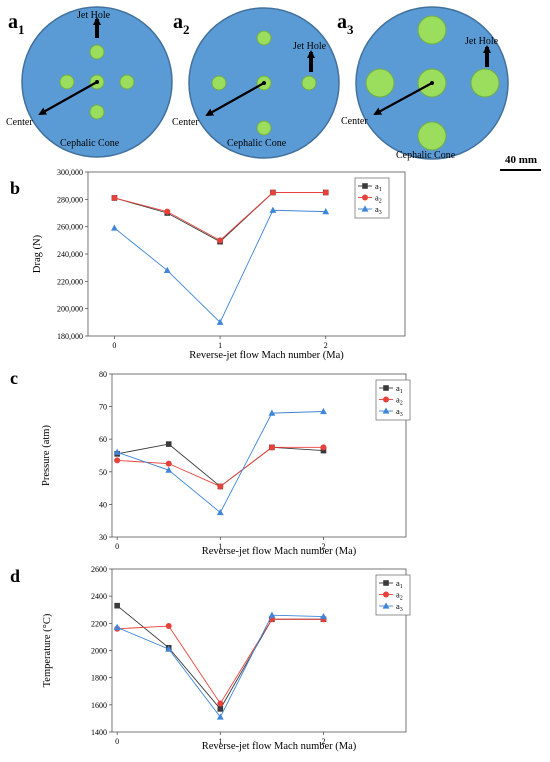  Describe the element at coordinates (432, 30) in the screenshot. I see `jet-hole-a3-top` at that location.